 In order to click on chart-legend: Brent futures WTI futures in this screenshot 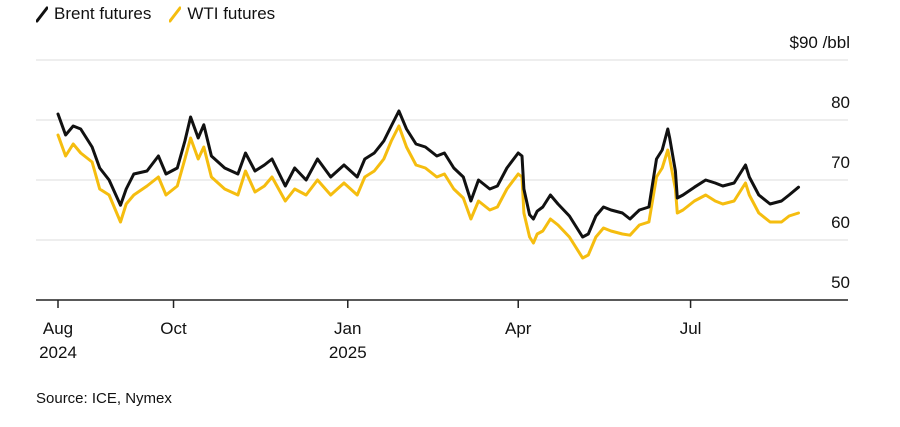, I will do `click(155, 14)`.